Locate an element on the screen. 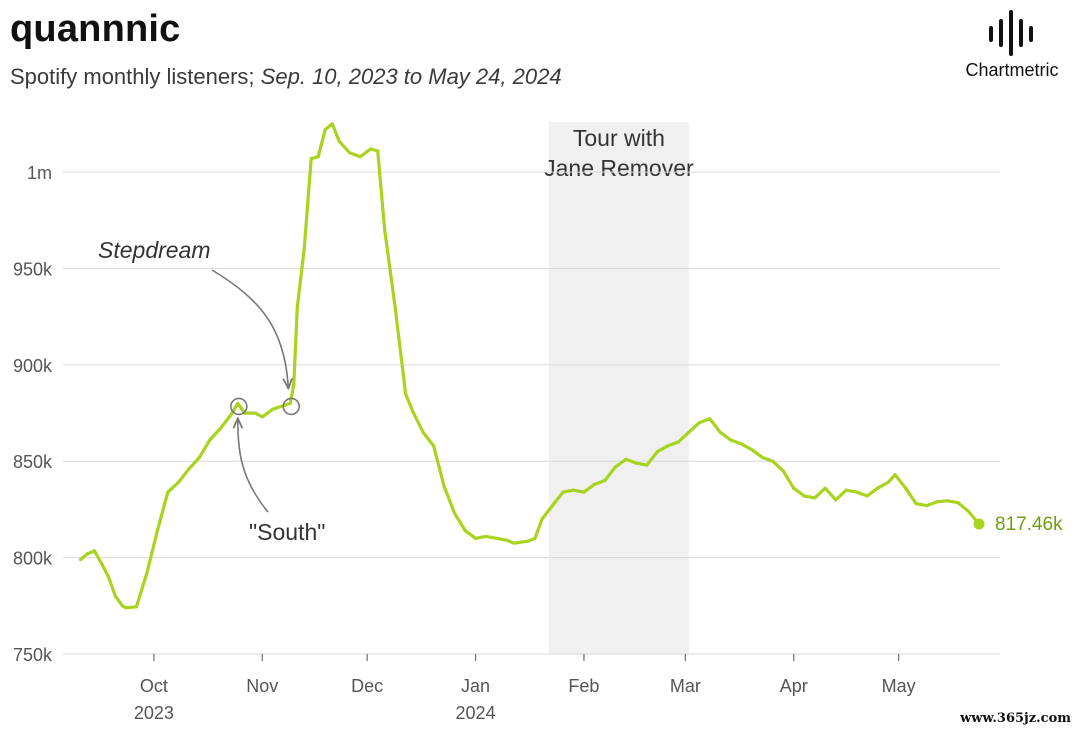  subtitle-date-range: Sep. 10, 2023 to May 24, 2024 is located at coordinates (411, 76).